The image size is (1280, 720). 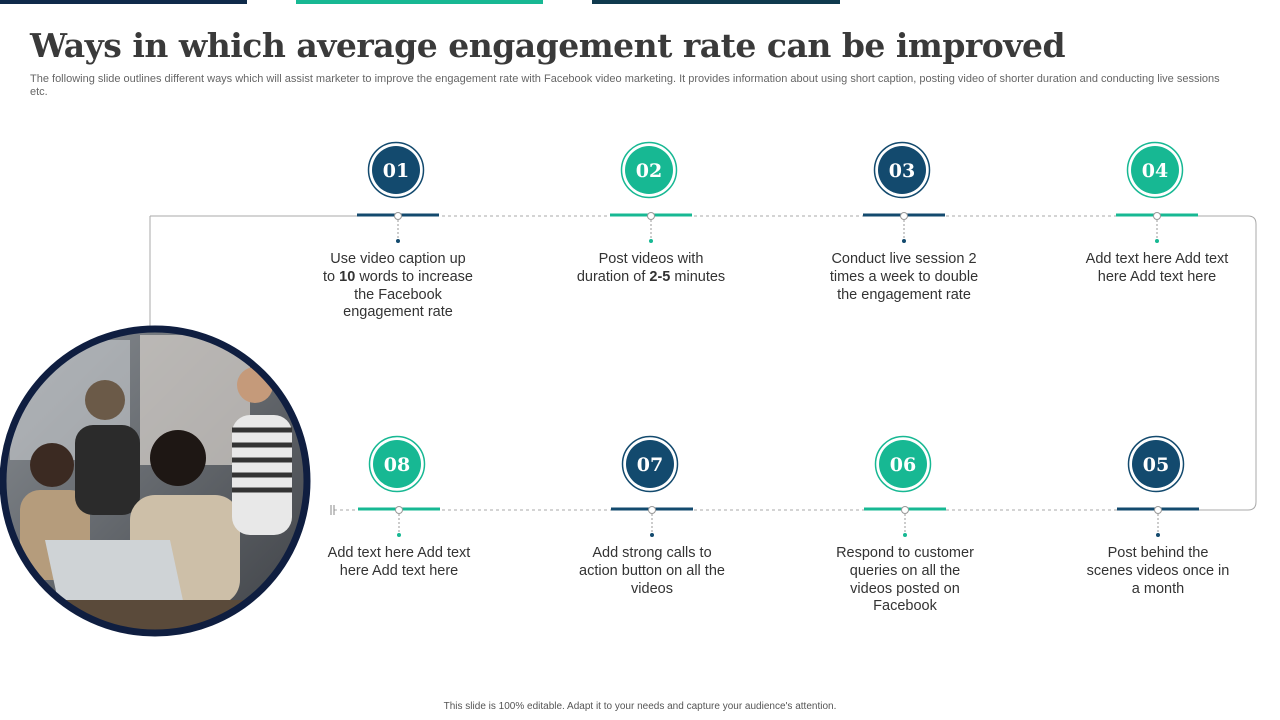 I want to click on step-number: 07, so click(x=650, y=465).